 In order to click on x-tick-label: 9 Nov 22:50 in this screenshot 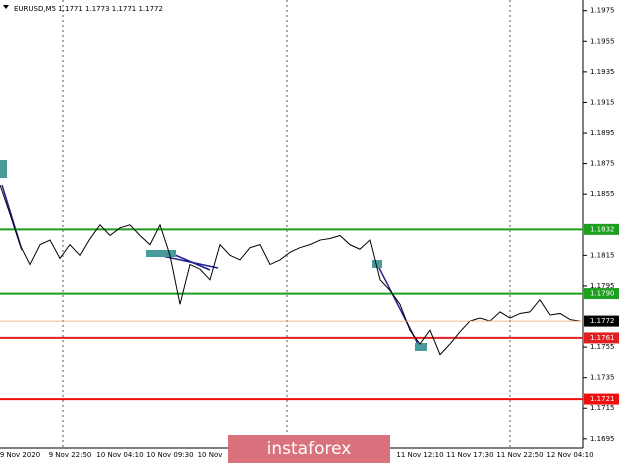, I will do `click(70, 455)`.